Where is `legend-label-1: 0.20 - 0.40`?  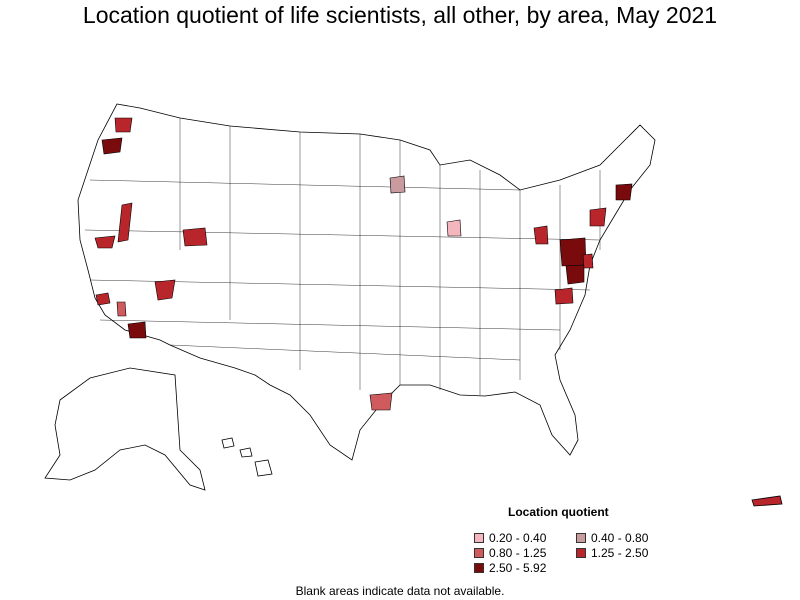 legend-label-1: 0.20 - 0.40 is located at coordinates (518, 538).